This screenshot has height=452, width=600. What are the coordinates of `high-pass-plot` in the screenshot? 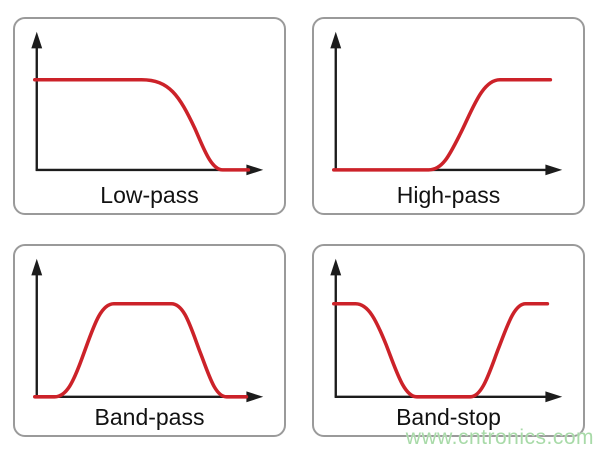 It's located at (446, 103).